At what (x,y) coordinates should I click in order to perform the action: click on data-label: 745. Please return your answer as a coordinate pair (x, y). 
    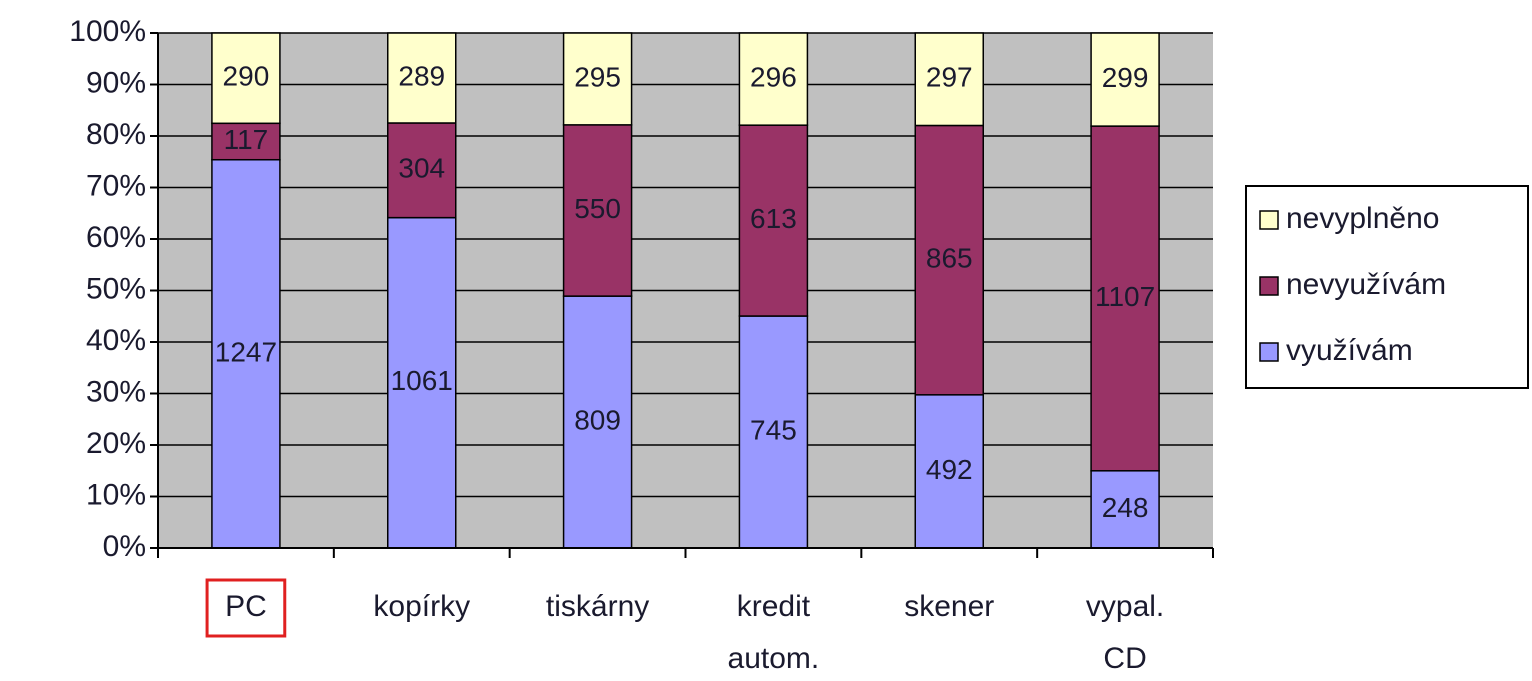
    Looking at the image, I should click on (773, 429).